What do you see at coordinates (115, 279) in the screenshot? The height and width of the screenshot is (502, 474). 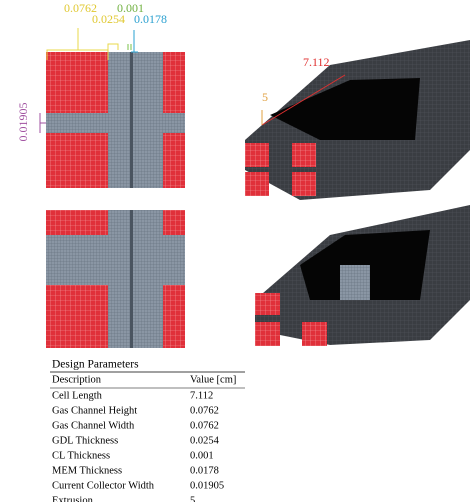 I see `cross-section-bottom` at bounding box center [115, 279].